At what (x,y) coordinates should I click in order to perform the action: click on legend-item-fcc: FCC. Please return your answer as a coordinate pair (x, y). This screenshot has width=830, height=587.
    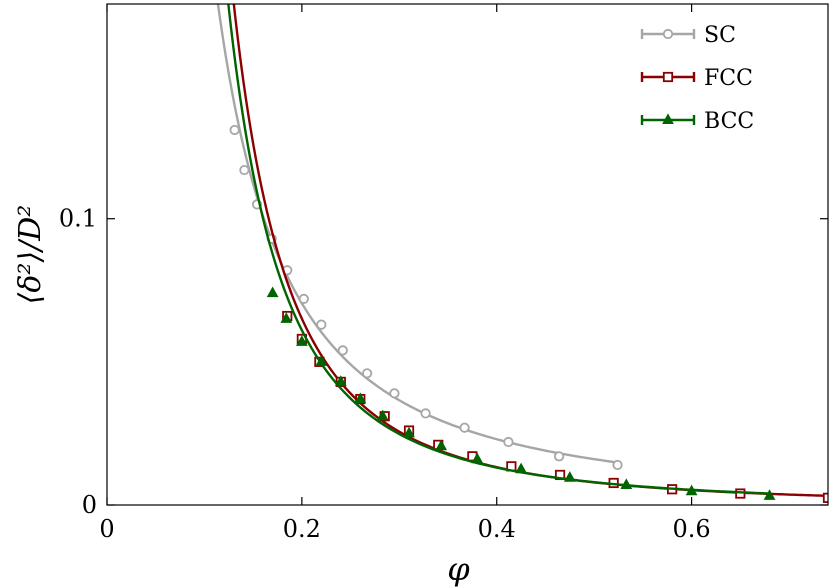
    Looking at the image, I should click on (696, 78).